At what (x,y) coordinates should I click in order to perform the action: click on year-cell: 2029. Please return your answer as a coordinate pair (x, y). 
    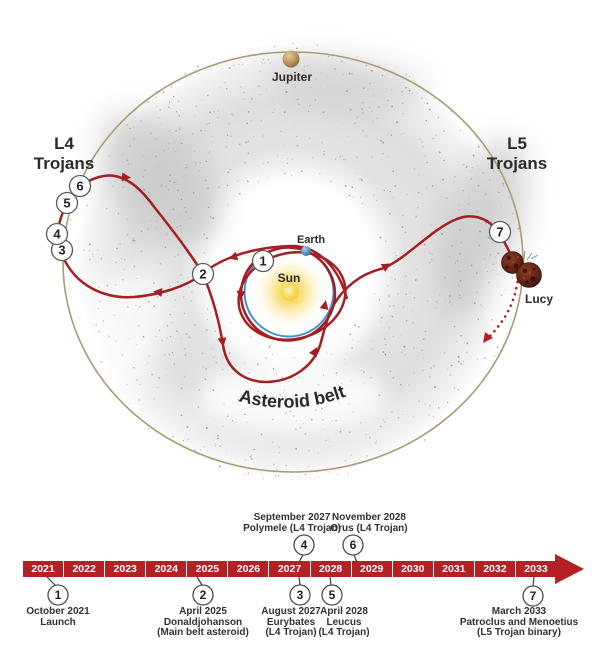
    Looking at the image, I should click on (372, 569).